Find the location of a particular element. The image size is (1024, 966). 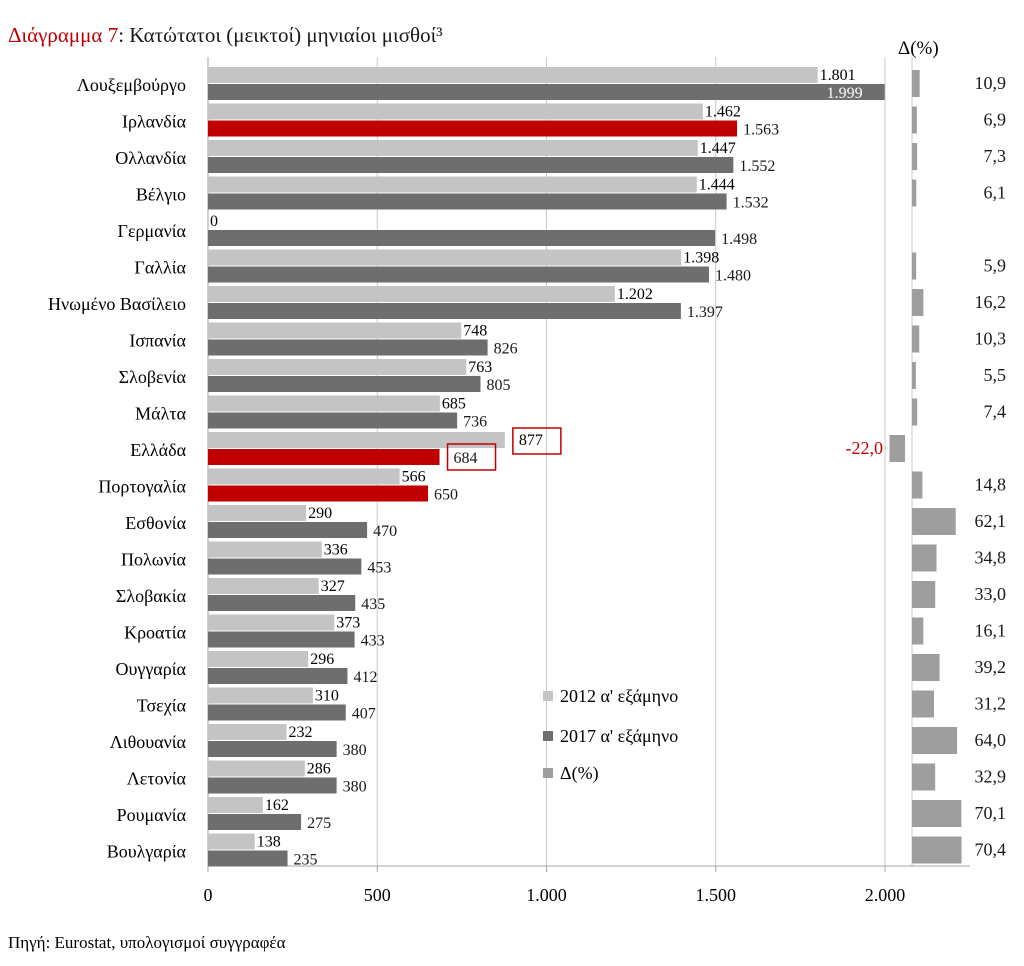

bar-2012-τσεχία is located at coordinates (260, 695).